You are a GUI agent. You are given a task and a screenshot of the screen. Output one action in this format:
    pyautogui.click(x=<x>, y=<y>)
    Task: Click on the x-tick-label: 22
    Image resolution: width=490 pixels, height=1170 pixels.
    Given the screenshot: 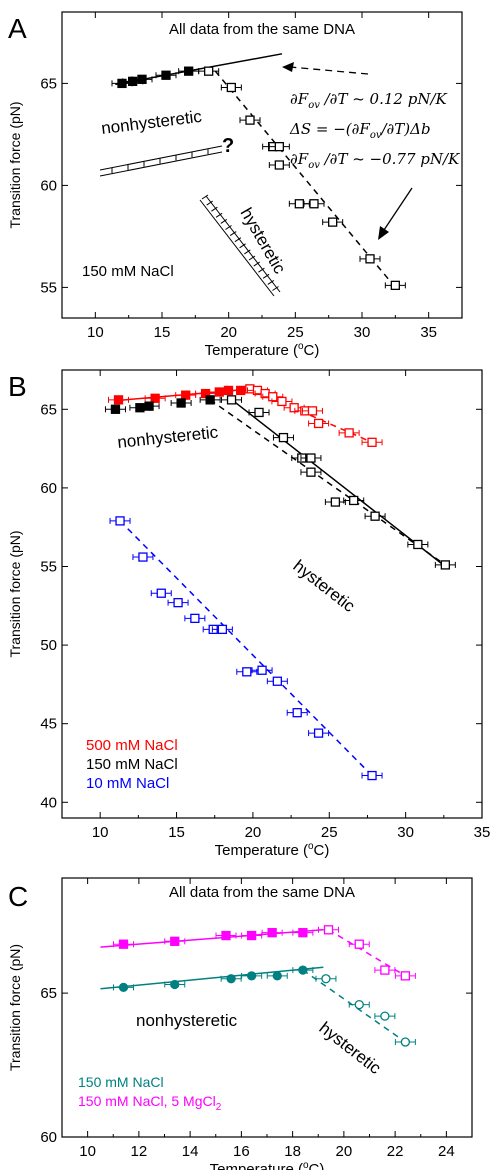 What is the action you would take?
    pyautogui.click(x=395, y=1151)
    